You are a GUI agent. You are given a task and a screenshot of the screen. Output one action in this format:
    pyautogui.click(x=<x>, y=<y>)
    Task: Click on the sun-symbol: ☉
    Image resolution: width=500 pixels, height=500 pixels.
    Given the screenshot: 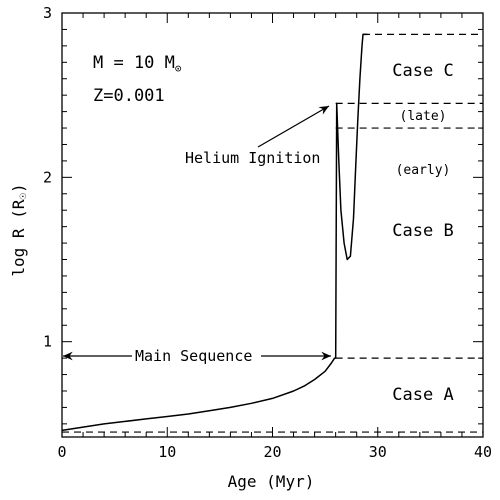 What is the action you would take?
    pyautogui.click(x=22, y=196)
    